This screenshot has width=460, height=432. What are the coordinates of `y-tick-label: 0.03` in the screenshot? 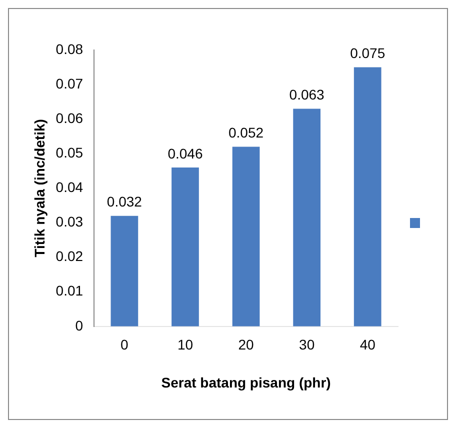 It's located at (70, 222).